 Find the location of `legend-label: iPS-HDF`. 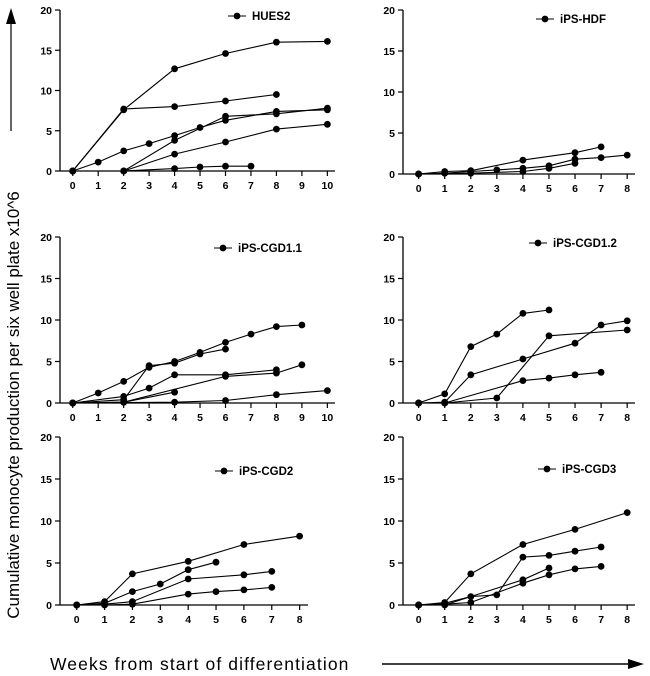

legend-label: iPS-HDF is located at coordinates (583, 20).